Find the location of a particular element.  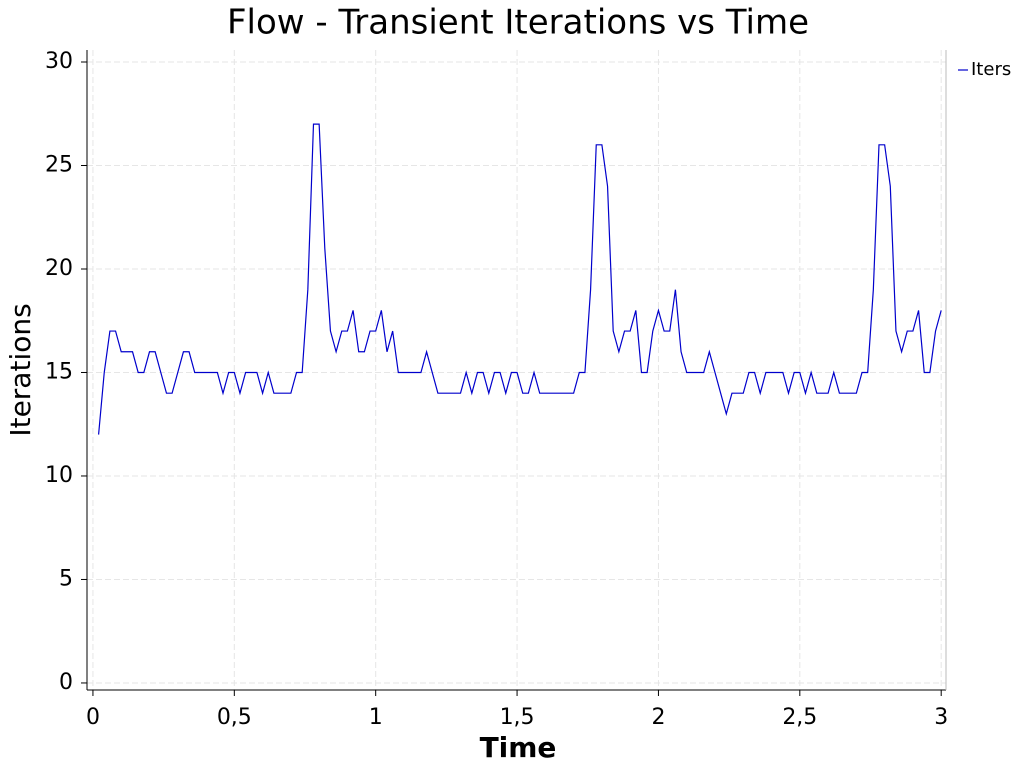

chart-title: Flow - Transient Iterations vs Time is located at coordinates (518, 23).